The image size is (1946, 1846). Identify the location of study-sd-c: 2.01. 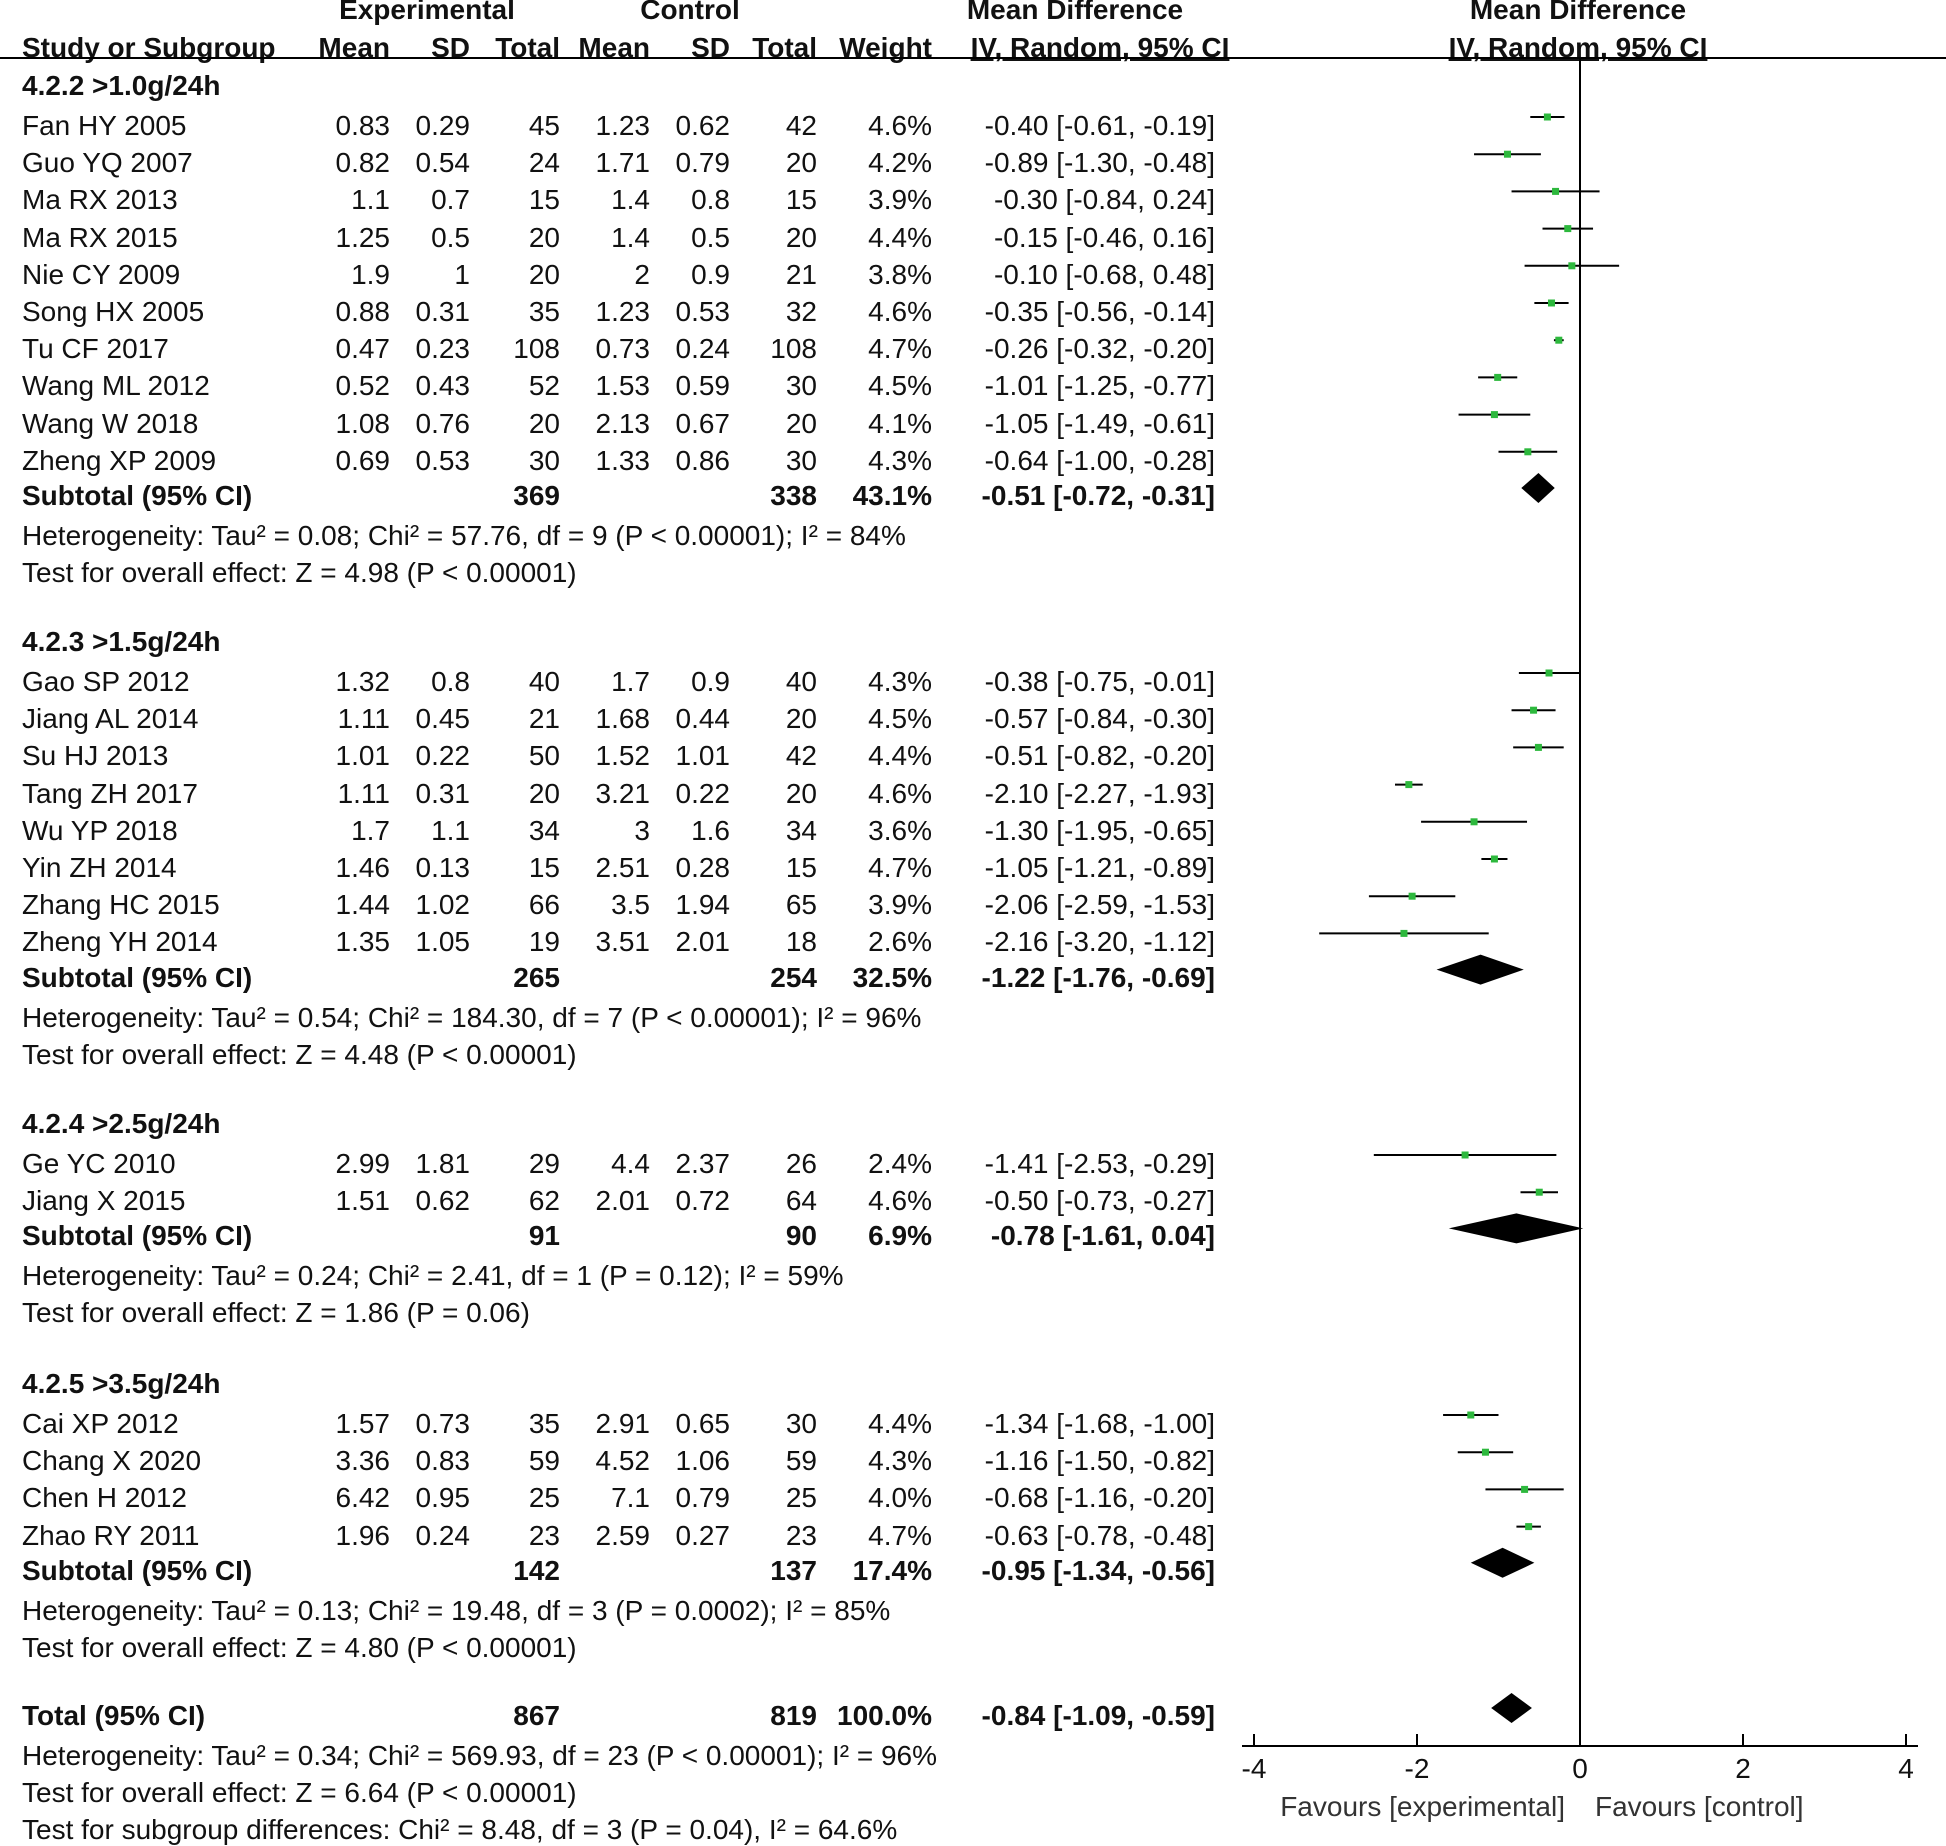
(703, 942).